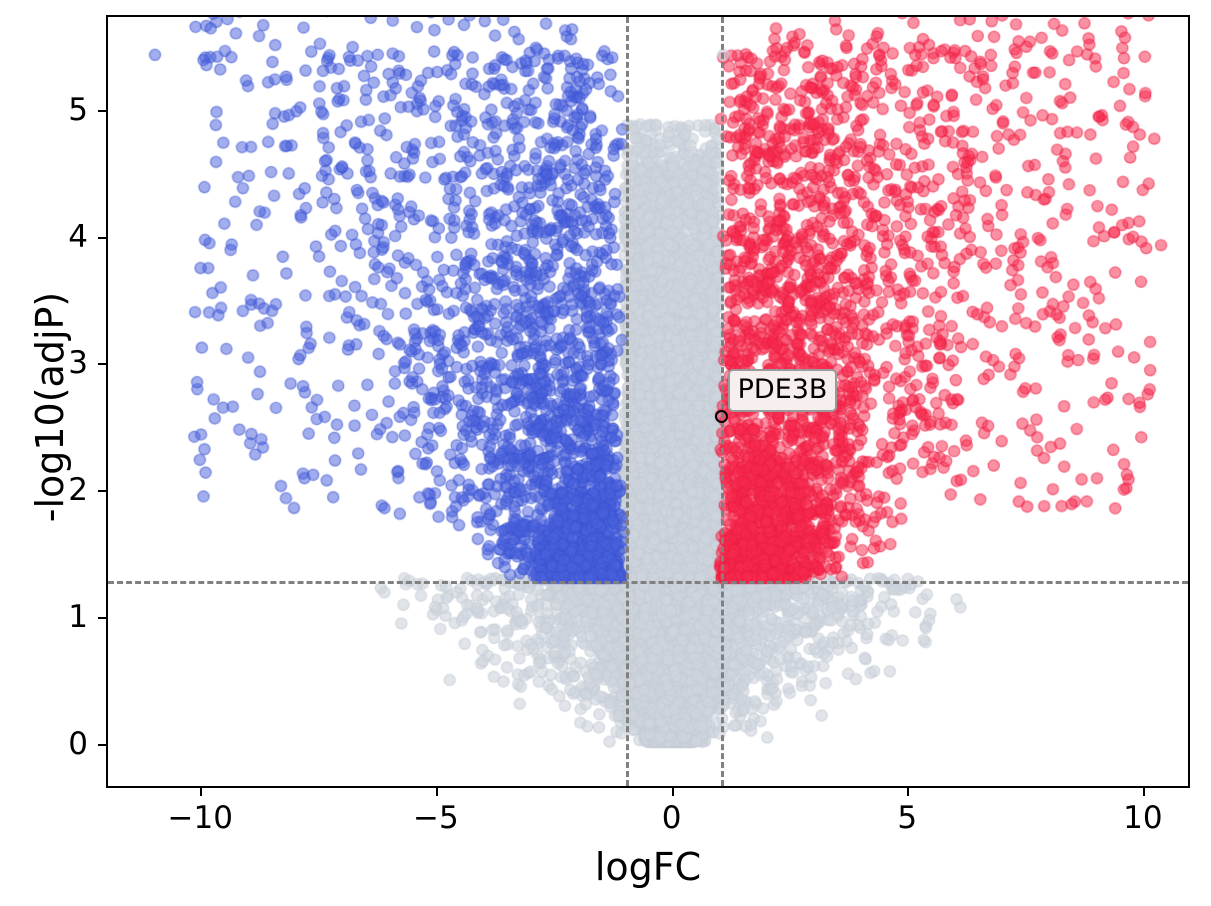  Describe the element at coordinates (436, 818) in the screenshot. I see `x-tick-label-1: −5` at that location.